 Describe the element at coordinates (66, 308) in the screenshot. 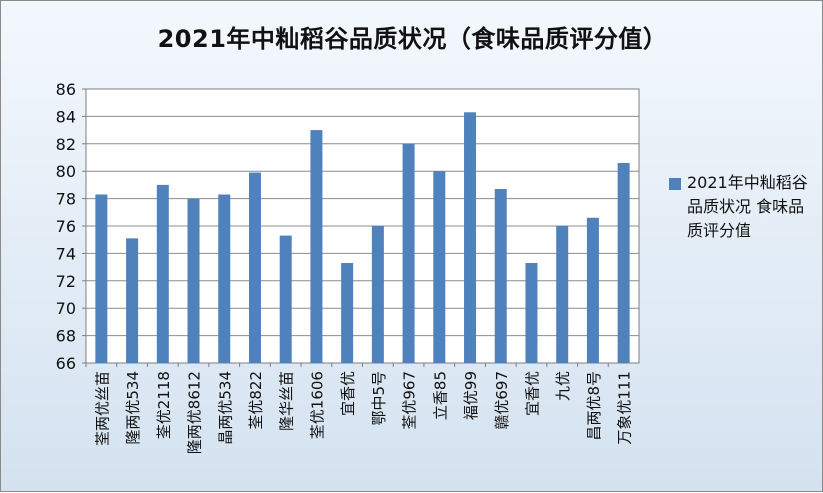

I see `y-tick-label: 70` at that location.